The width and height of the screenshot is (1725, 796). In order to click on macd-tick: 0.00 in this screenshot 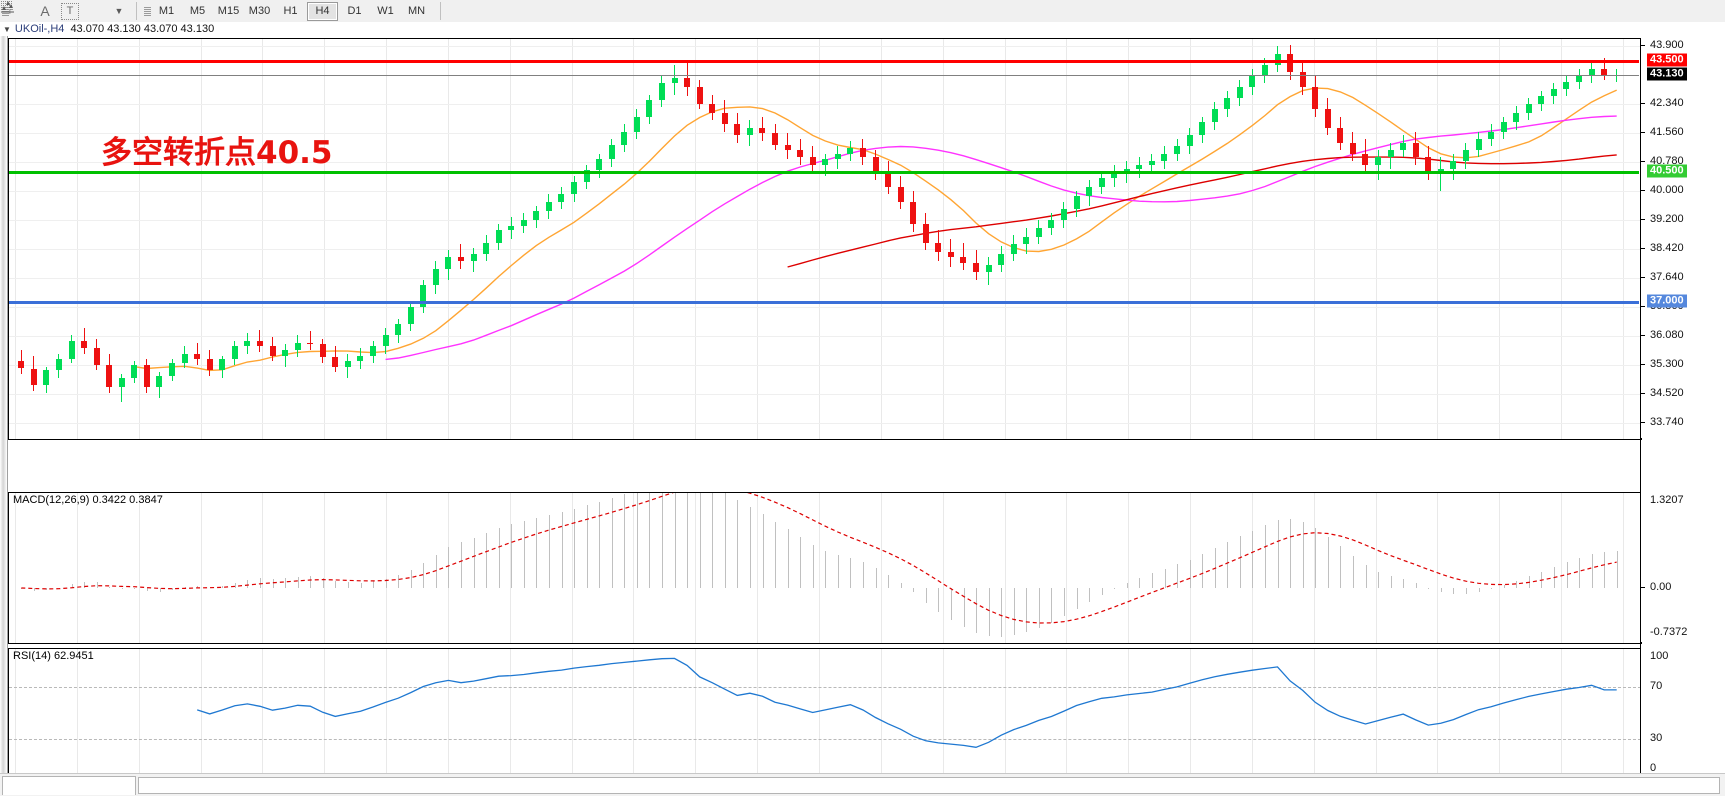, I will do `click(1656, 587)`.